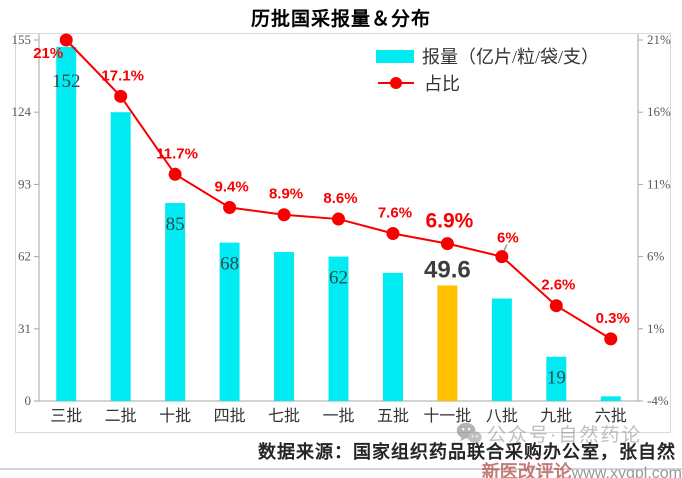 The image size is (682, 478). Describe the element at coordinates (487, 83) in the screenshot. I see `legend-item-share: 占比` at that location.